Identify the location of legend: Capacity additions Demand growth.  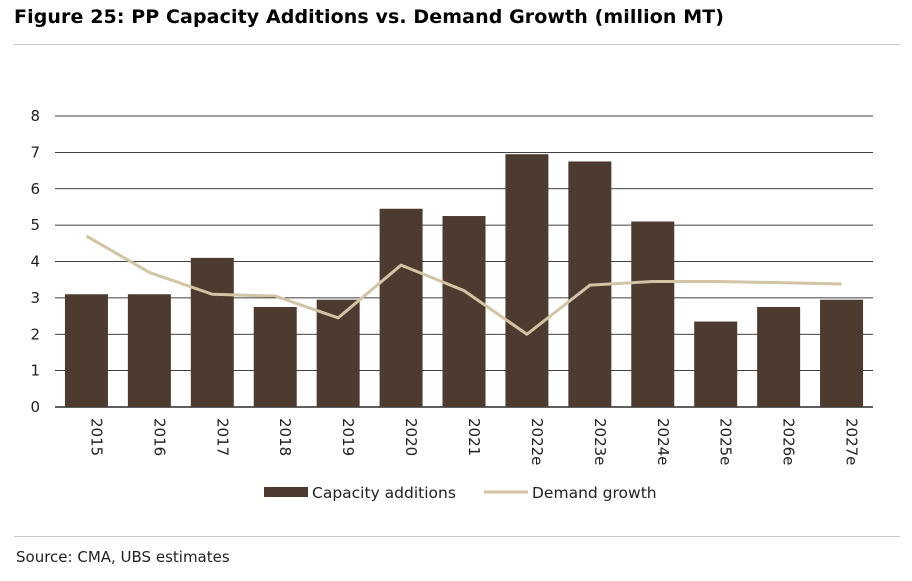
(460, 493).